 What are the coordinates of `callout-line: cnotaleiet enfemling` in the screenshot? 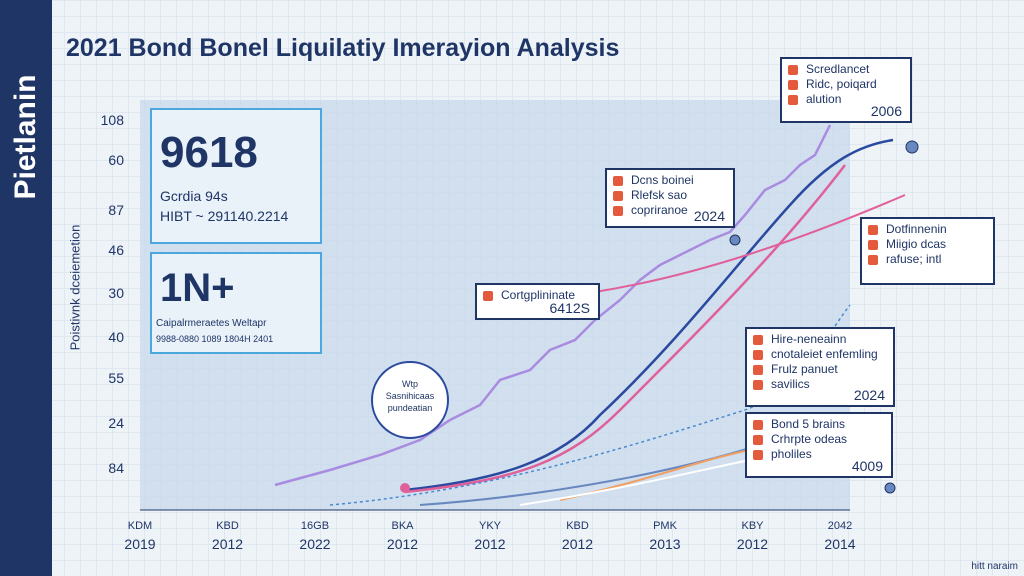 It's located at (824, 354).